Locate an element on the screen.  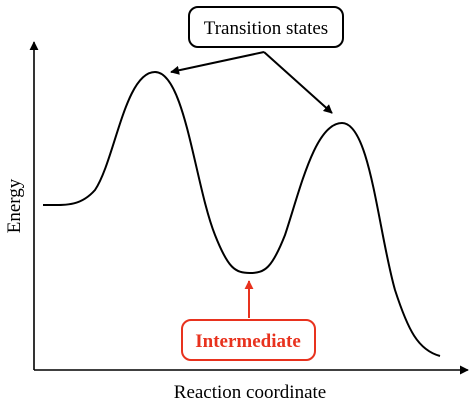
y-axis-label: Energy is located at coordinates (14, 205).